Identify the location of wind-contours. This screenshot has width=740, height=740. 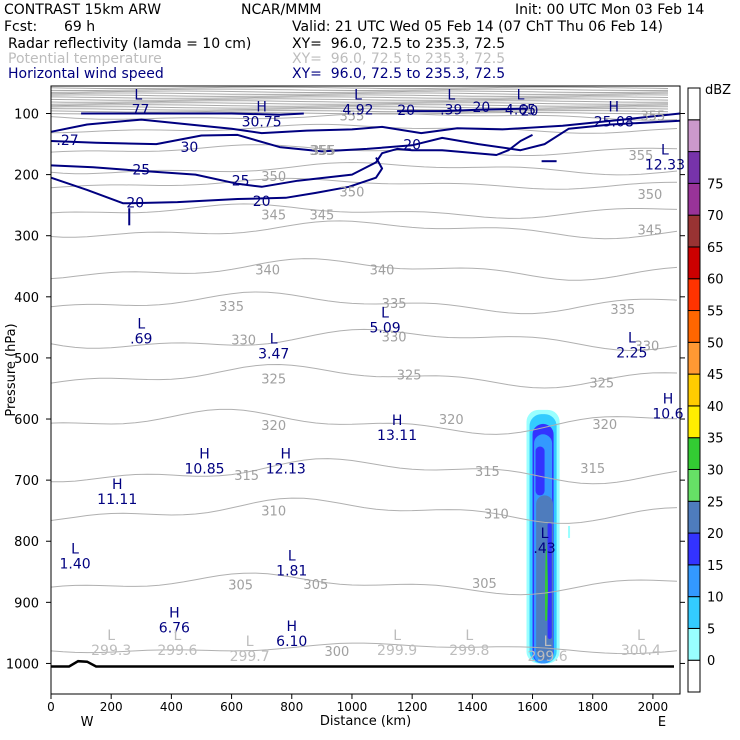
(365, 166).